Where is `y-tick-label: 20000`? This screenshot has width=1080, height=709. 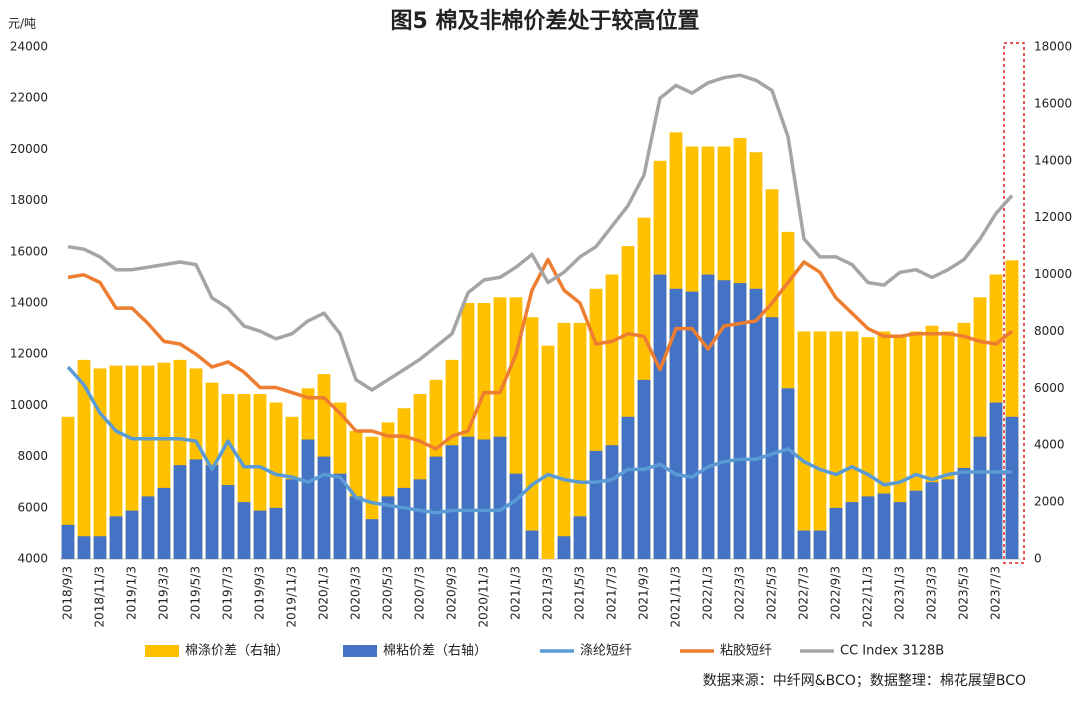 y-tick-label: 20000 is located at coordinates (29, 149).